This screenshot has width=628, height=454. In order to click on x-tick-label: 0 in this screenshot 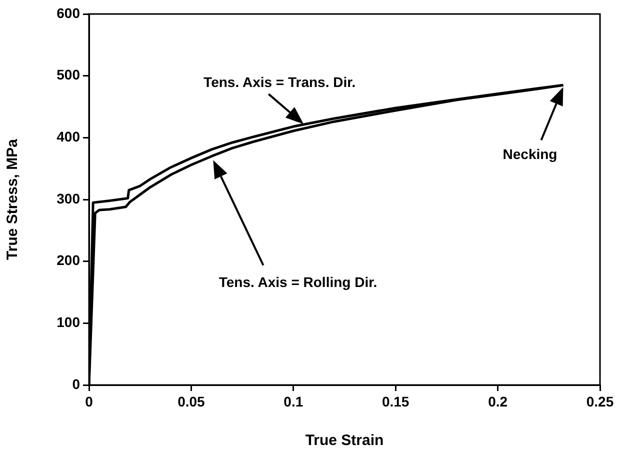, I will do `click(89, 401)`.